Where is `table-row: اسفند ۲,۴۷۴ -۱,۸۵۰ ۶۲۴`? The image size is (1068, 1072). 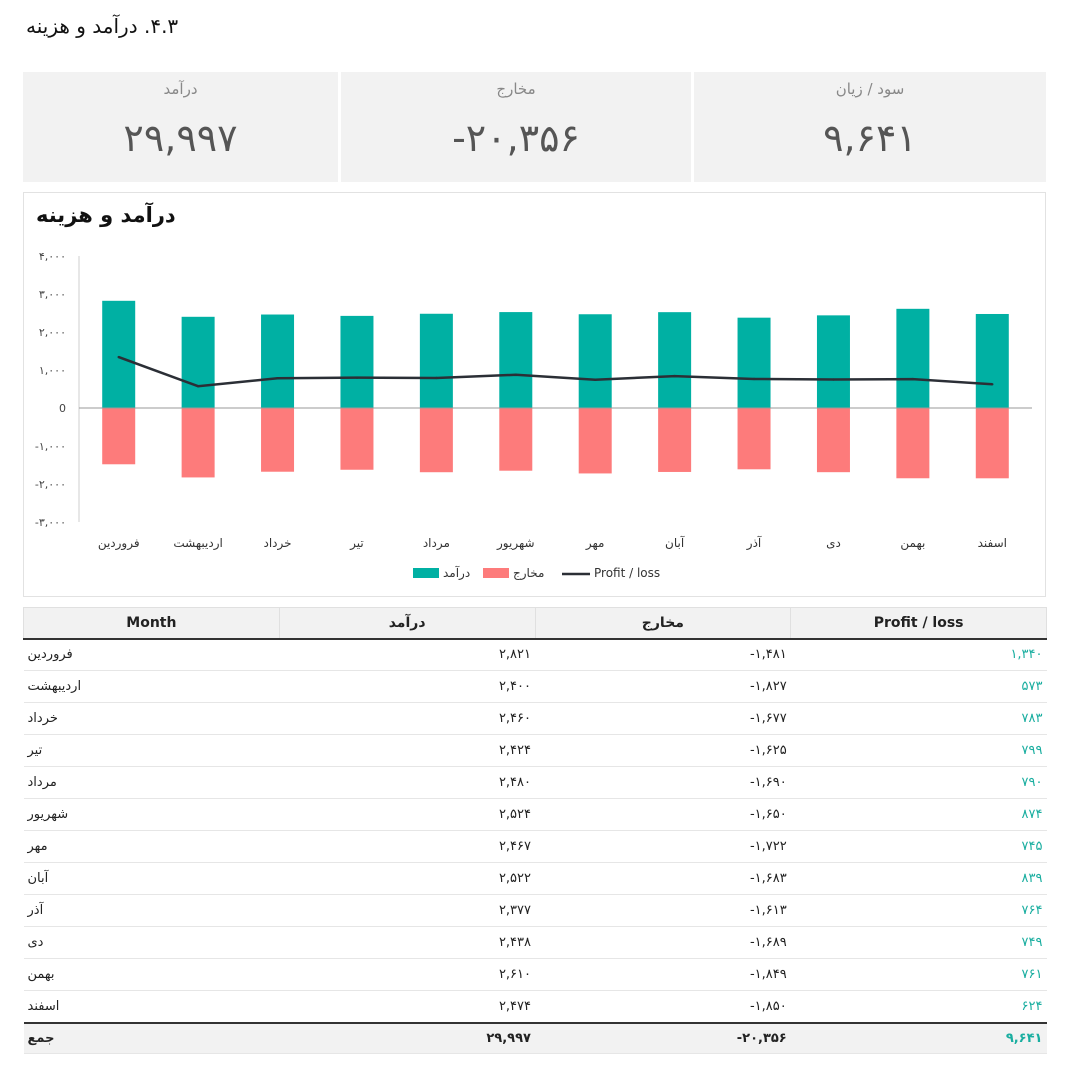
table-row: اسفند ۲,۴۷۴ -۱,۸۵۰ ۶۲۴ is located at coordinates (535, 1006).